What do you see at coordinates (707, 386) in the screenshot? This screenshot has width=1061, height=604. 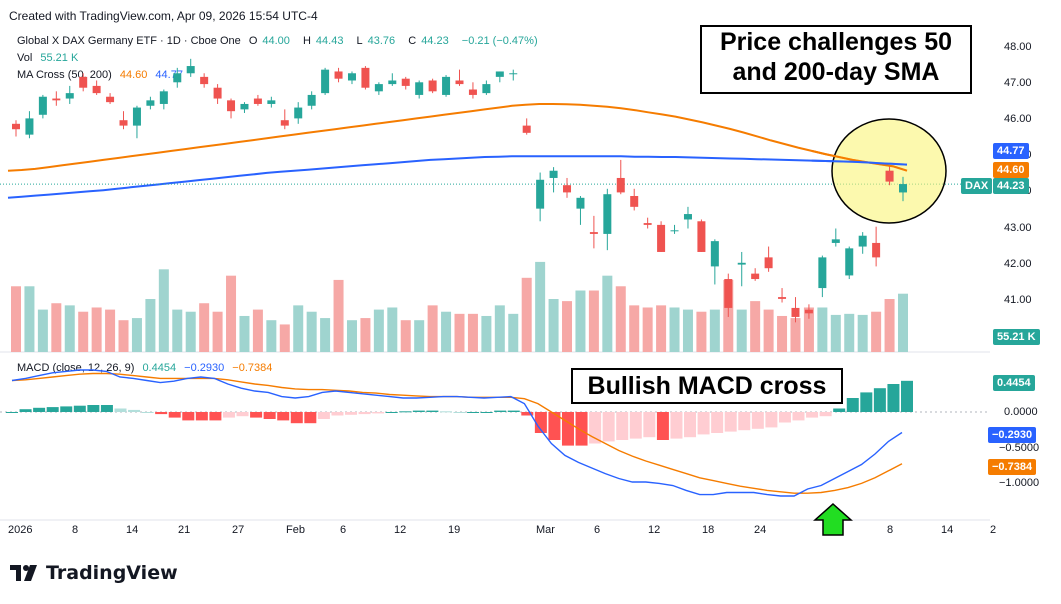 I see `macd-annotation-box: Bullish MACD cross` at bounding box center [707, 386].